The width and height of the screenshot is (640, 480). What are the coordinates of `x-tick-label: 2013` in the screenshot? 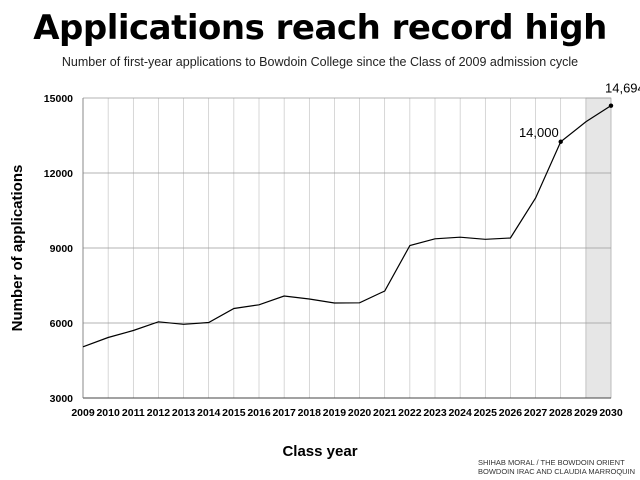 It's located at (184, 413).